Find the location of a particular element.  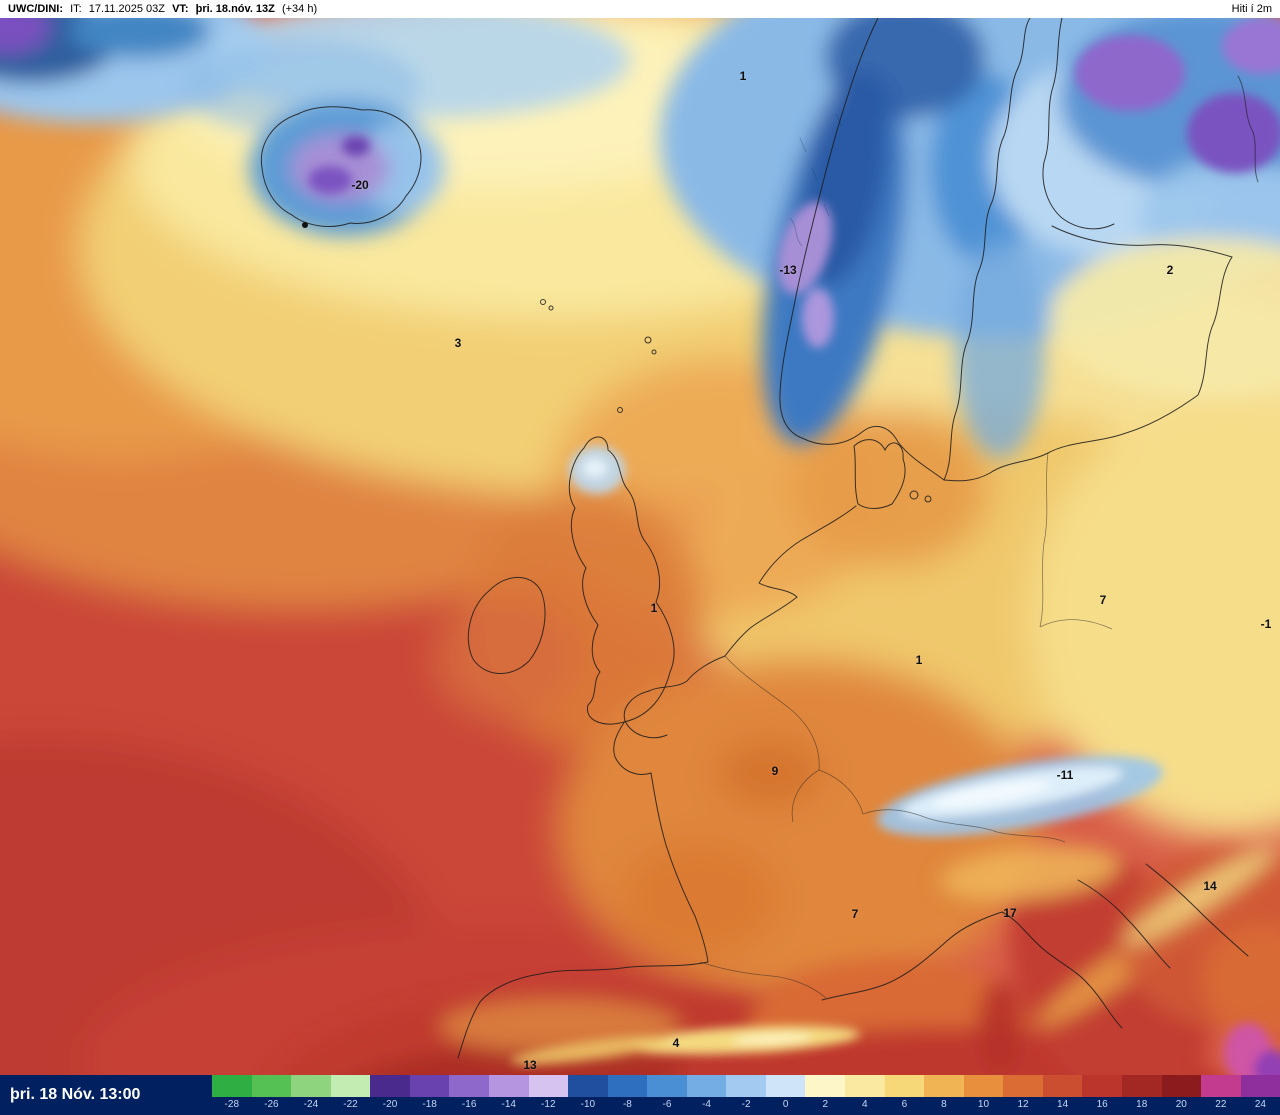

legend-tick-16: 16 is located at coordinates (1102, 1104).